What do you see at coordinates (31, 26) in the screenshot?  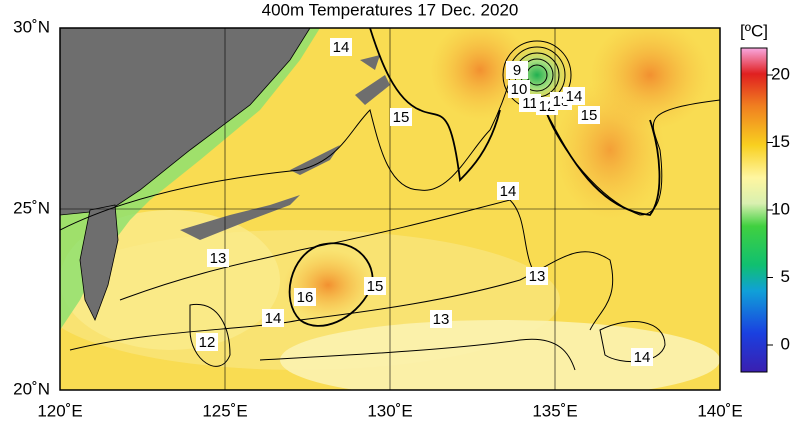 I see `y-tick-label: 30˚N` at bounding box center [31, 26].